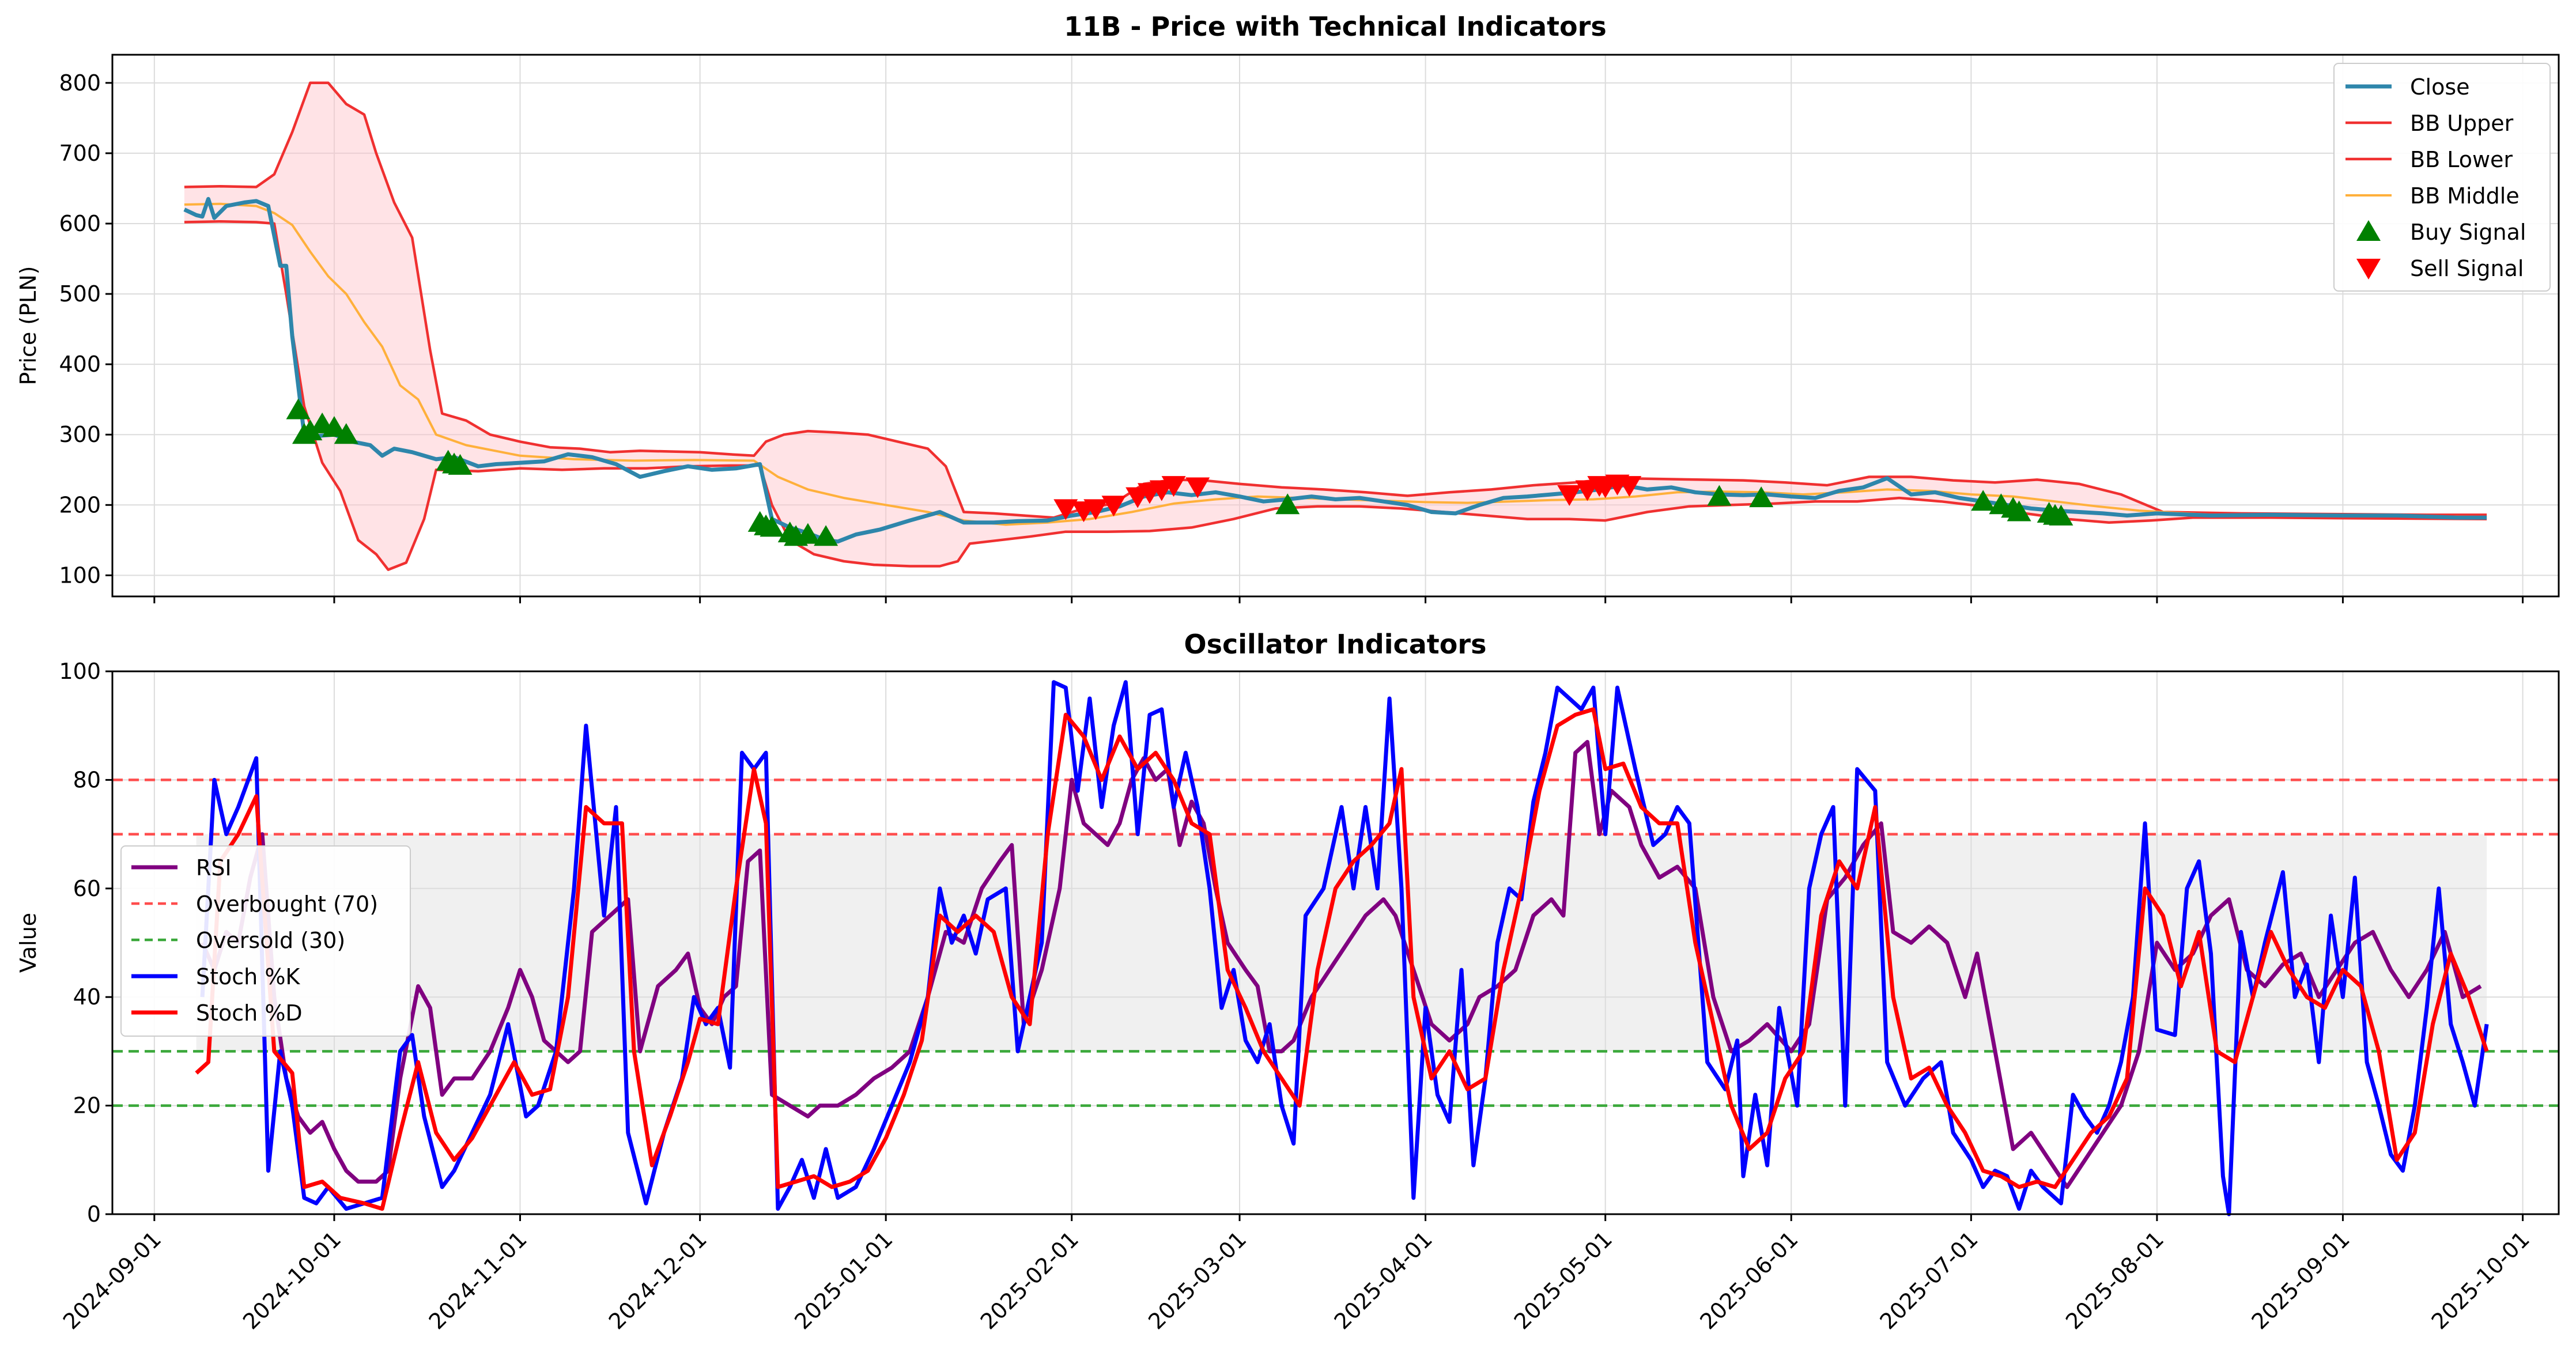 This screenshot has width=2576, height=1364. I want to click on stoch-d-legend-label: Stoch %D, so click(249, 1013).